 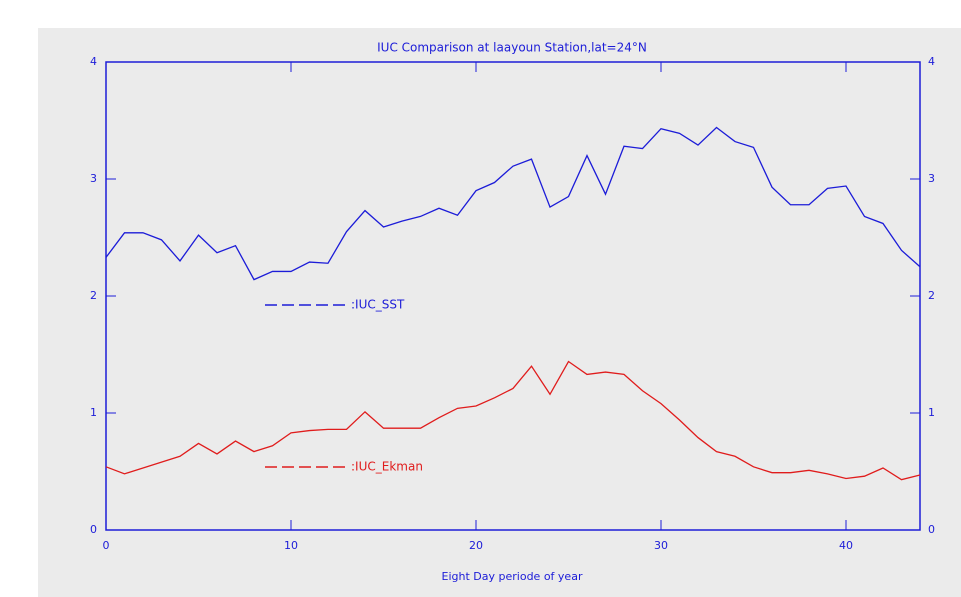 What do you see at coordinates (93, 295) in the screenshot?
I see `y-tick-label: 2` at bounding box center [93, 295].